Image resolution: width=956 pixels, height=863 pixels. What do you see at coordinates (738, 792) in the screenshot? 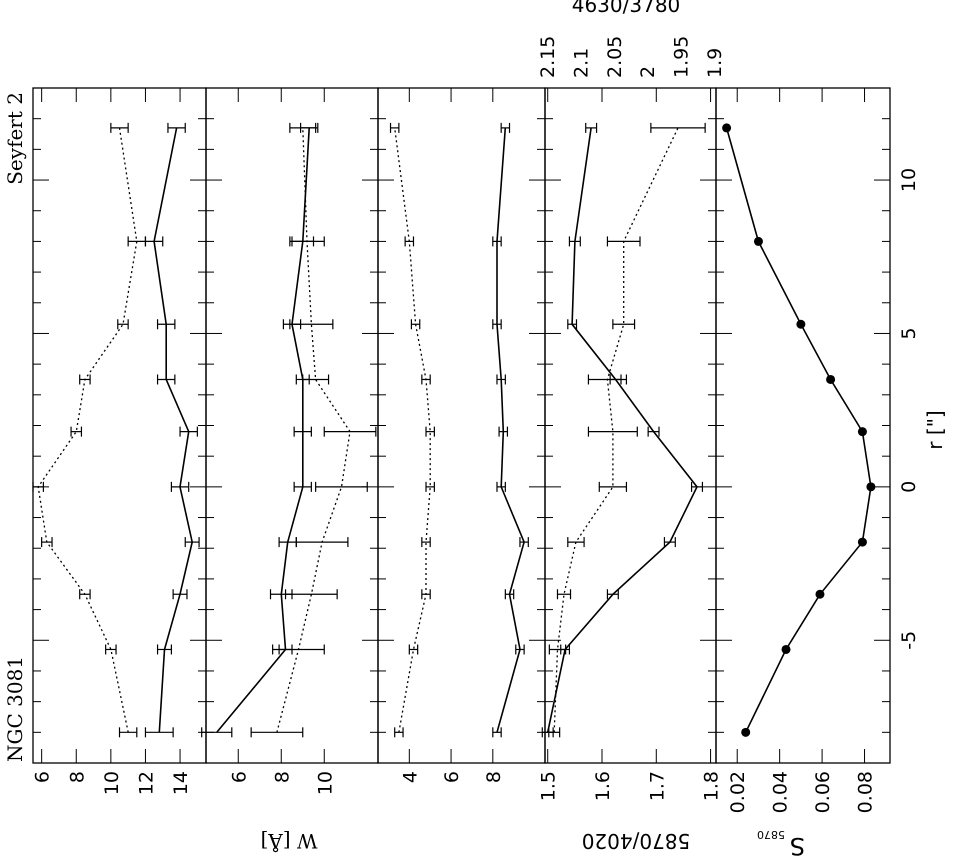
I see `value-tick-label: 0.02` at bounding box center [738, 792].